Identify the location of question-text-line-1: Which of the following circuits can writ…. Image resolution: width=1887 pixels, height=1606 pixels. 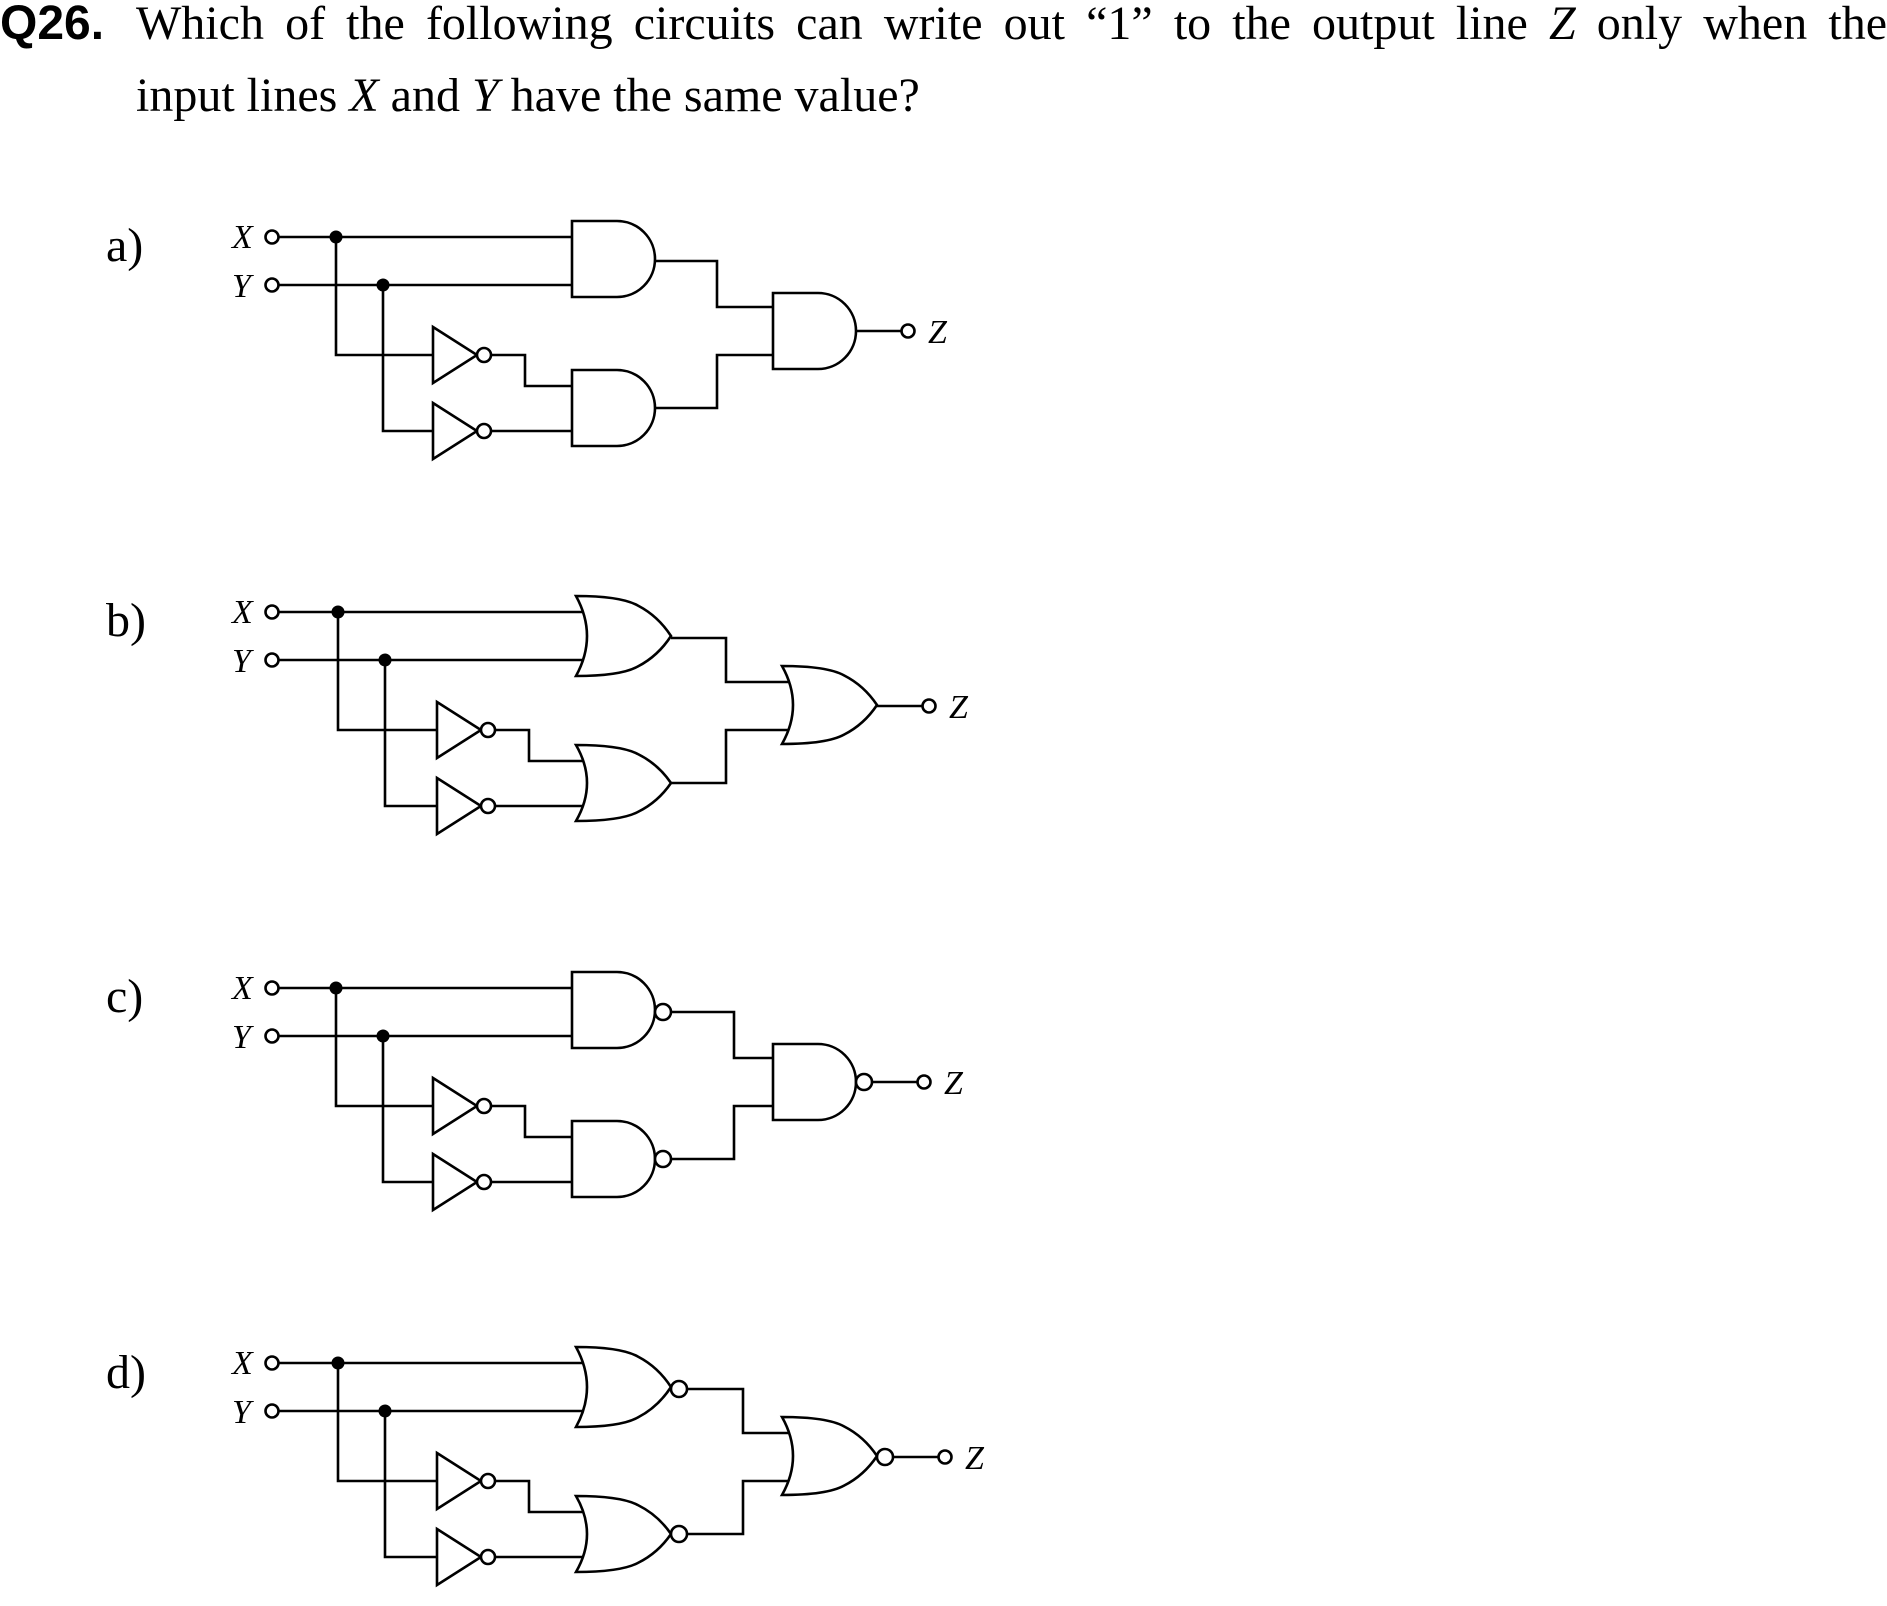
(1011, 25).